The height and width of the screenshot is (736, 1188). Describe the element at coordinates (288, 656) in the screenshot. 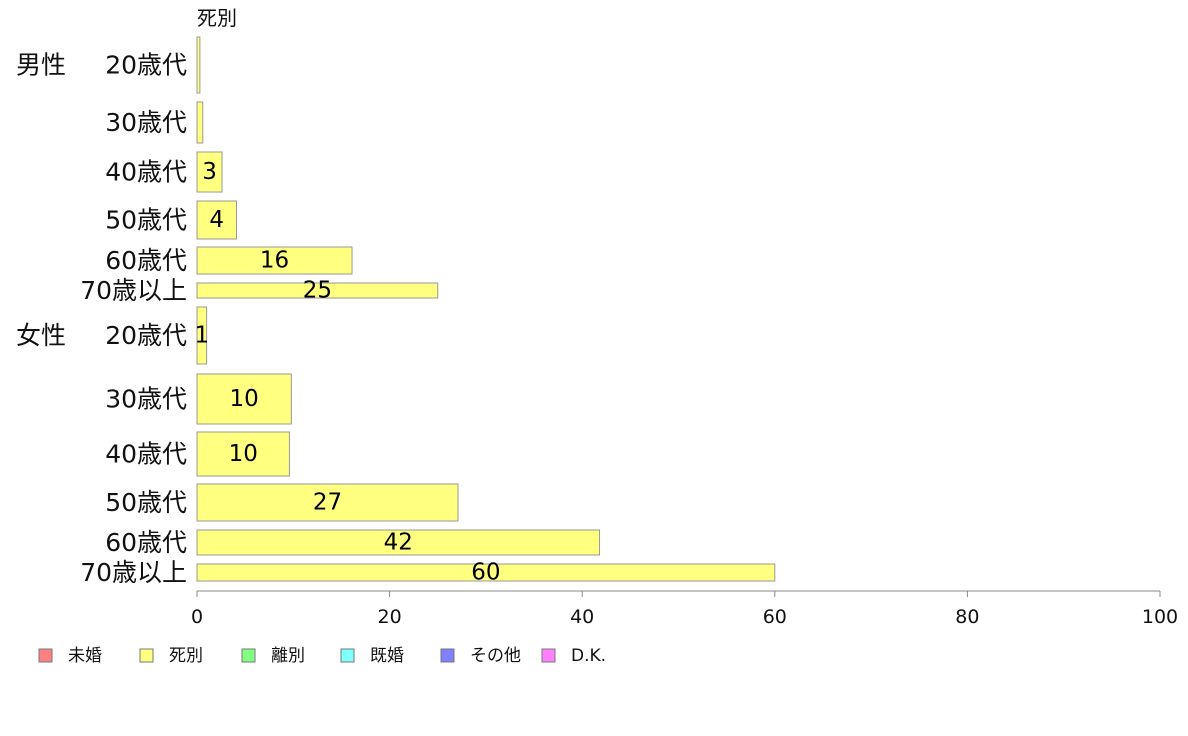

I see `legend-label: 離別` at that location.